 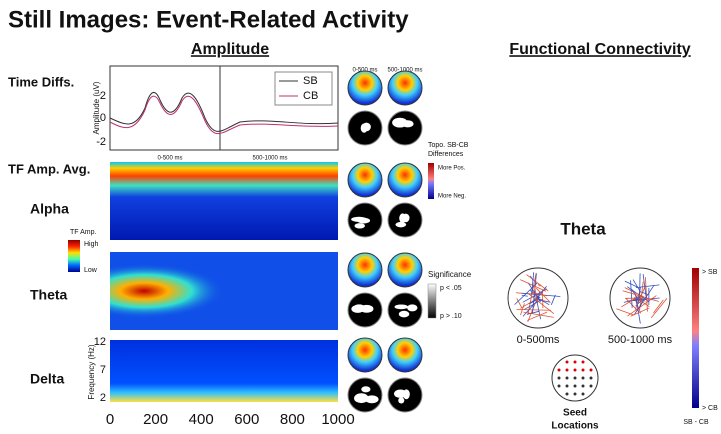 I want to click on y-tick-label: 12, so click(x=100, y=342).